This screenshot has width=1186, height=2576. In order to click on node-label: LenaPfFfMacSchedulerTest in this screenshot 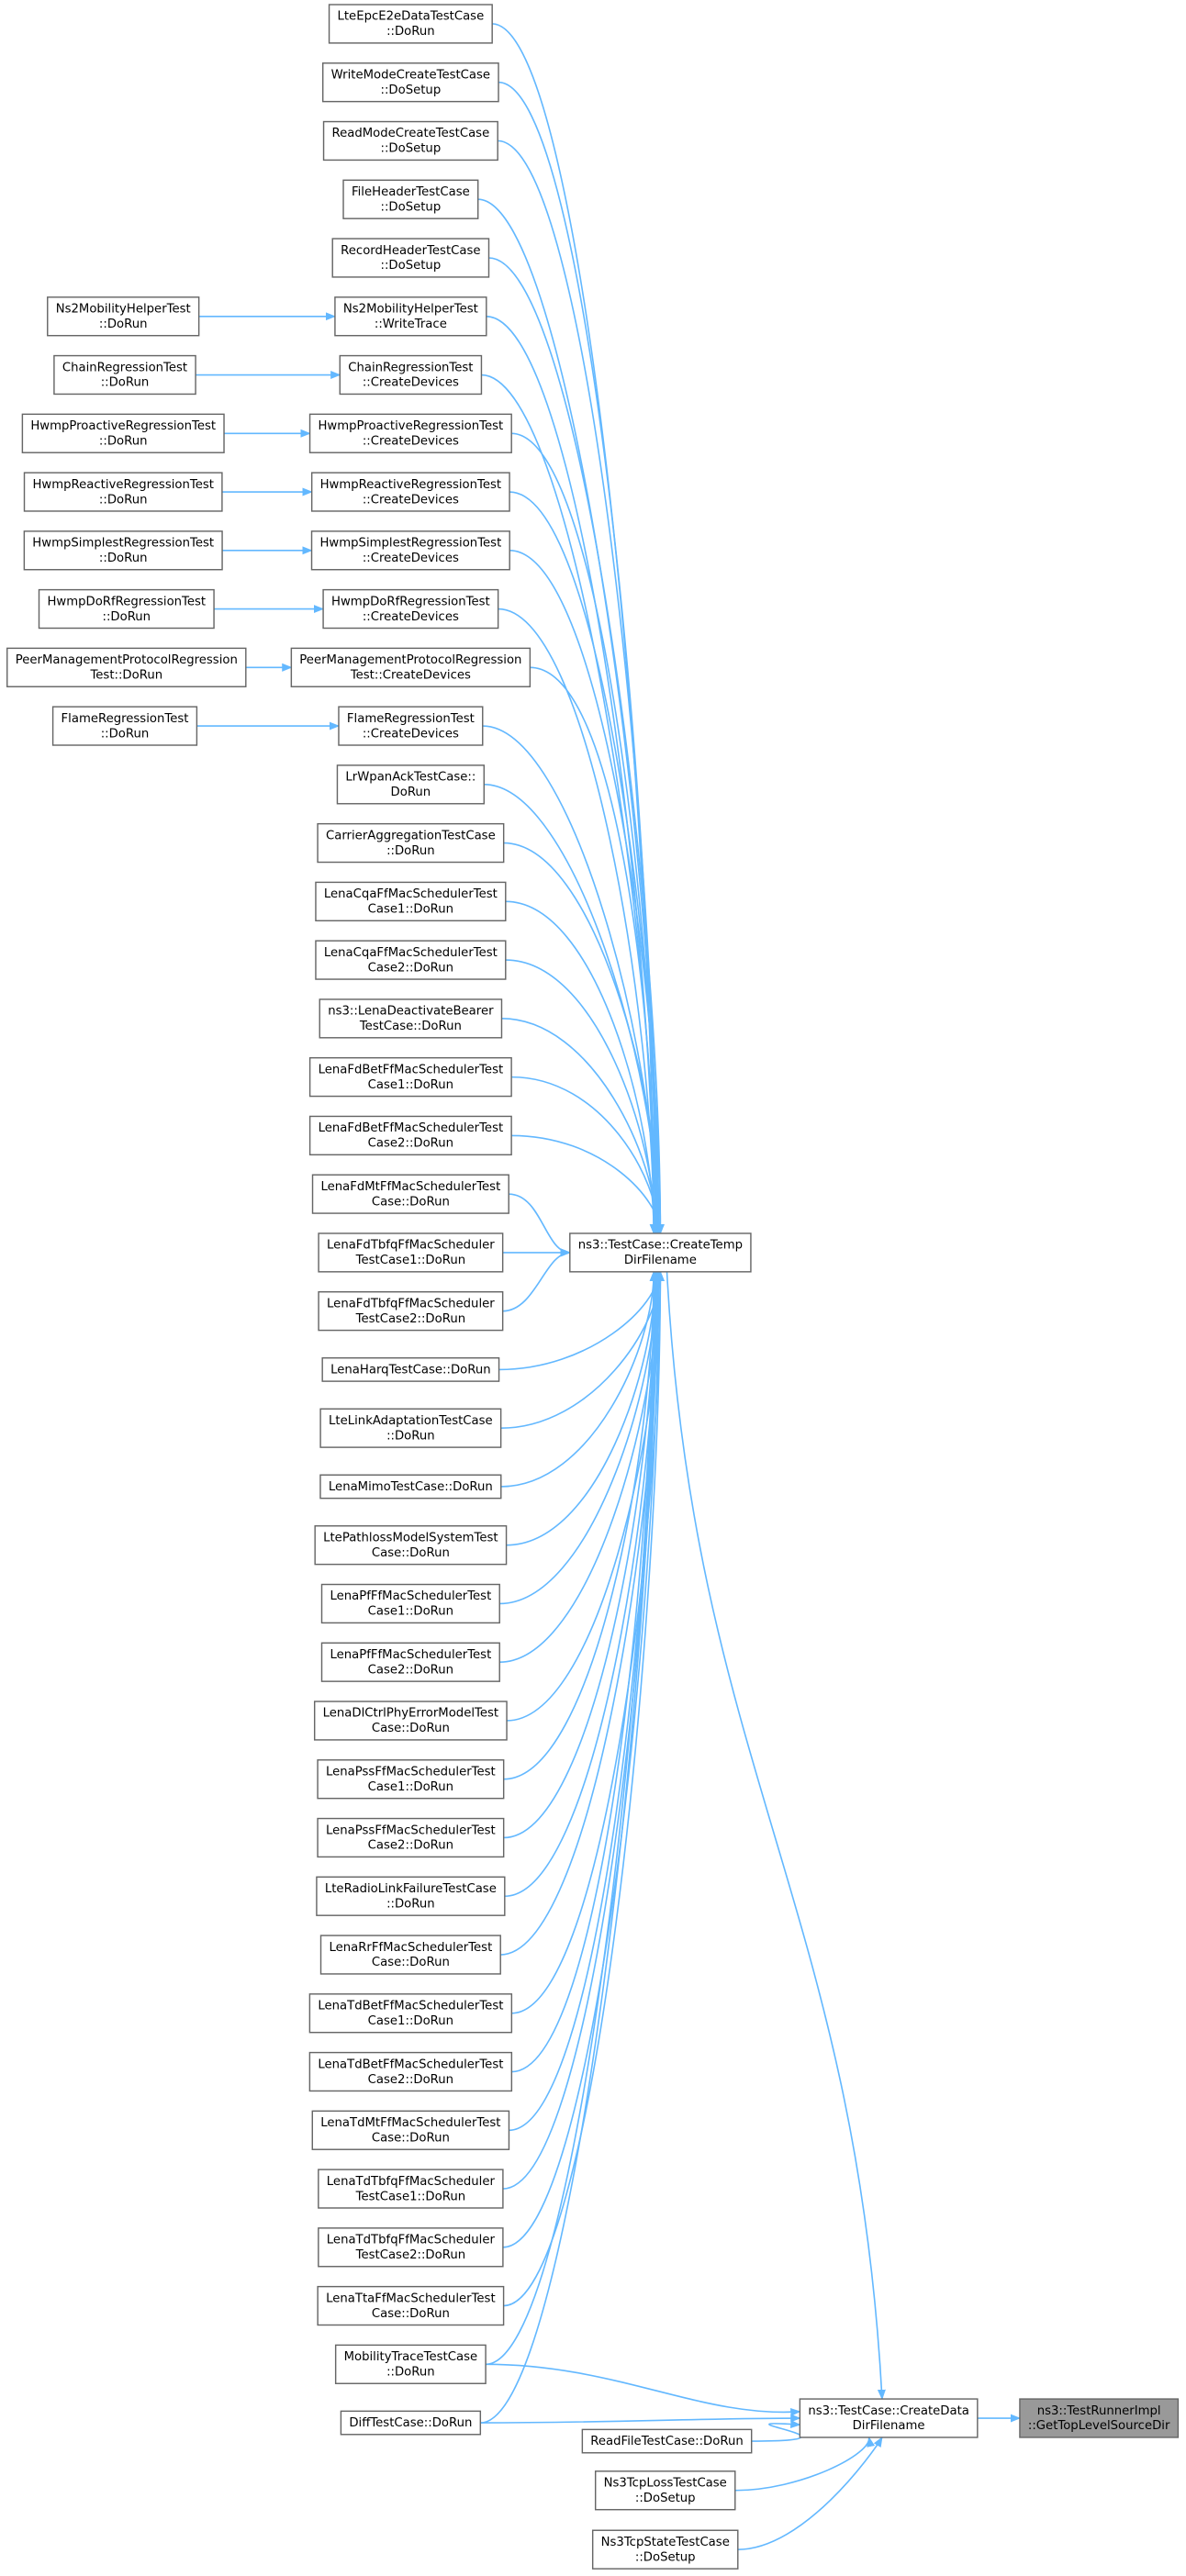, I will do `click(410, 1655)`.